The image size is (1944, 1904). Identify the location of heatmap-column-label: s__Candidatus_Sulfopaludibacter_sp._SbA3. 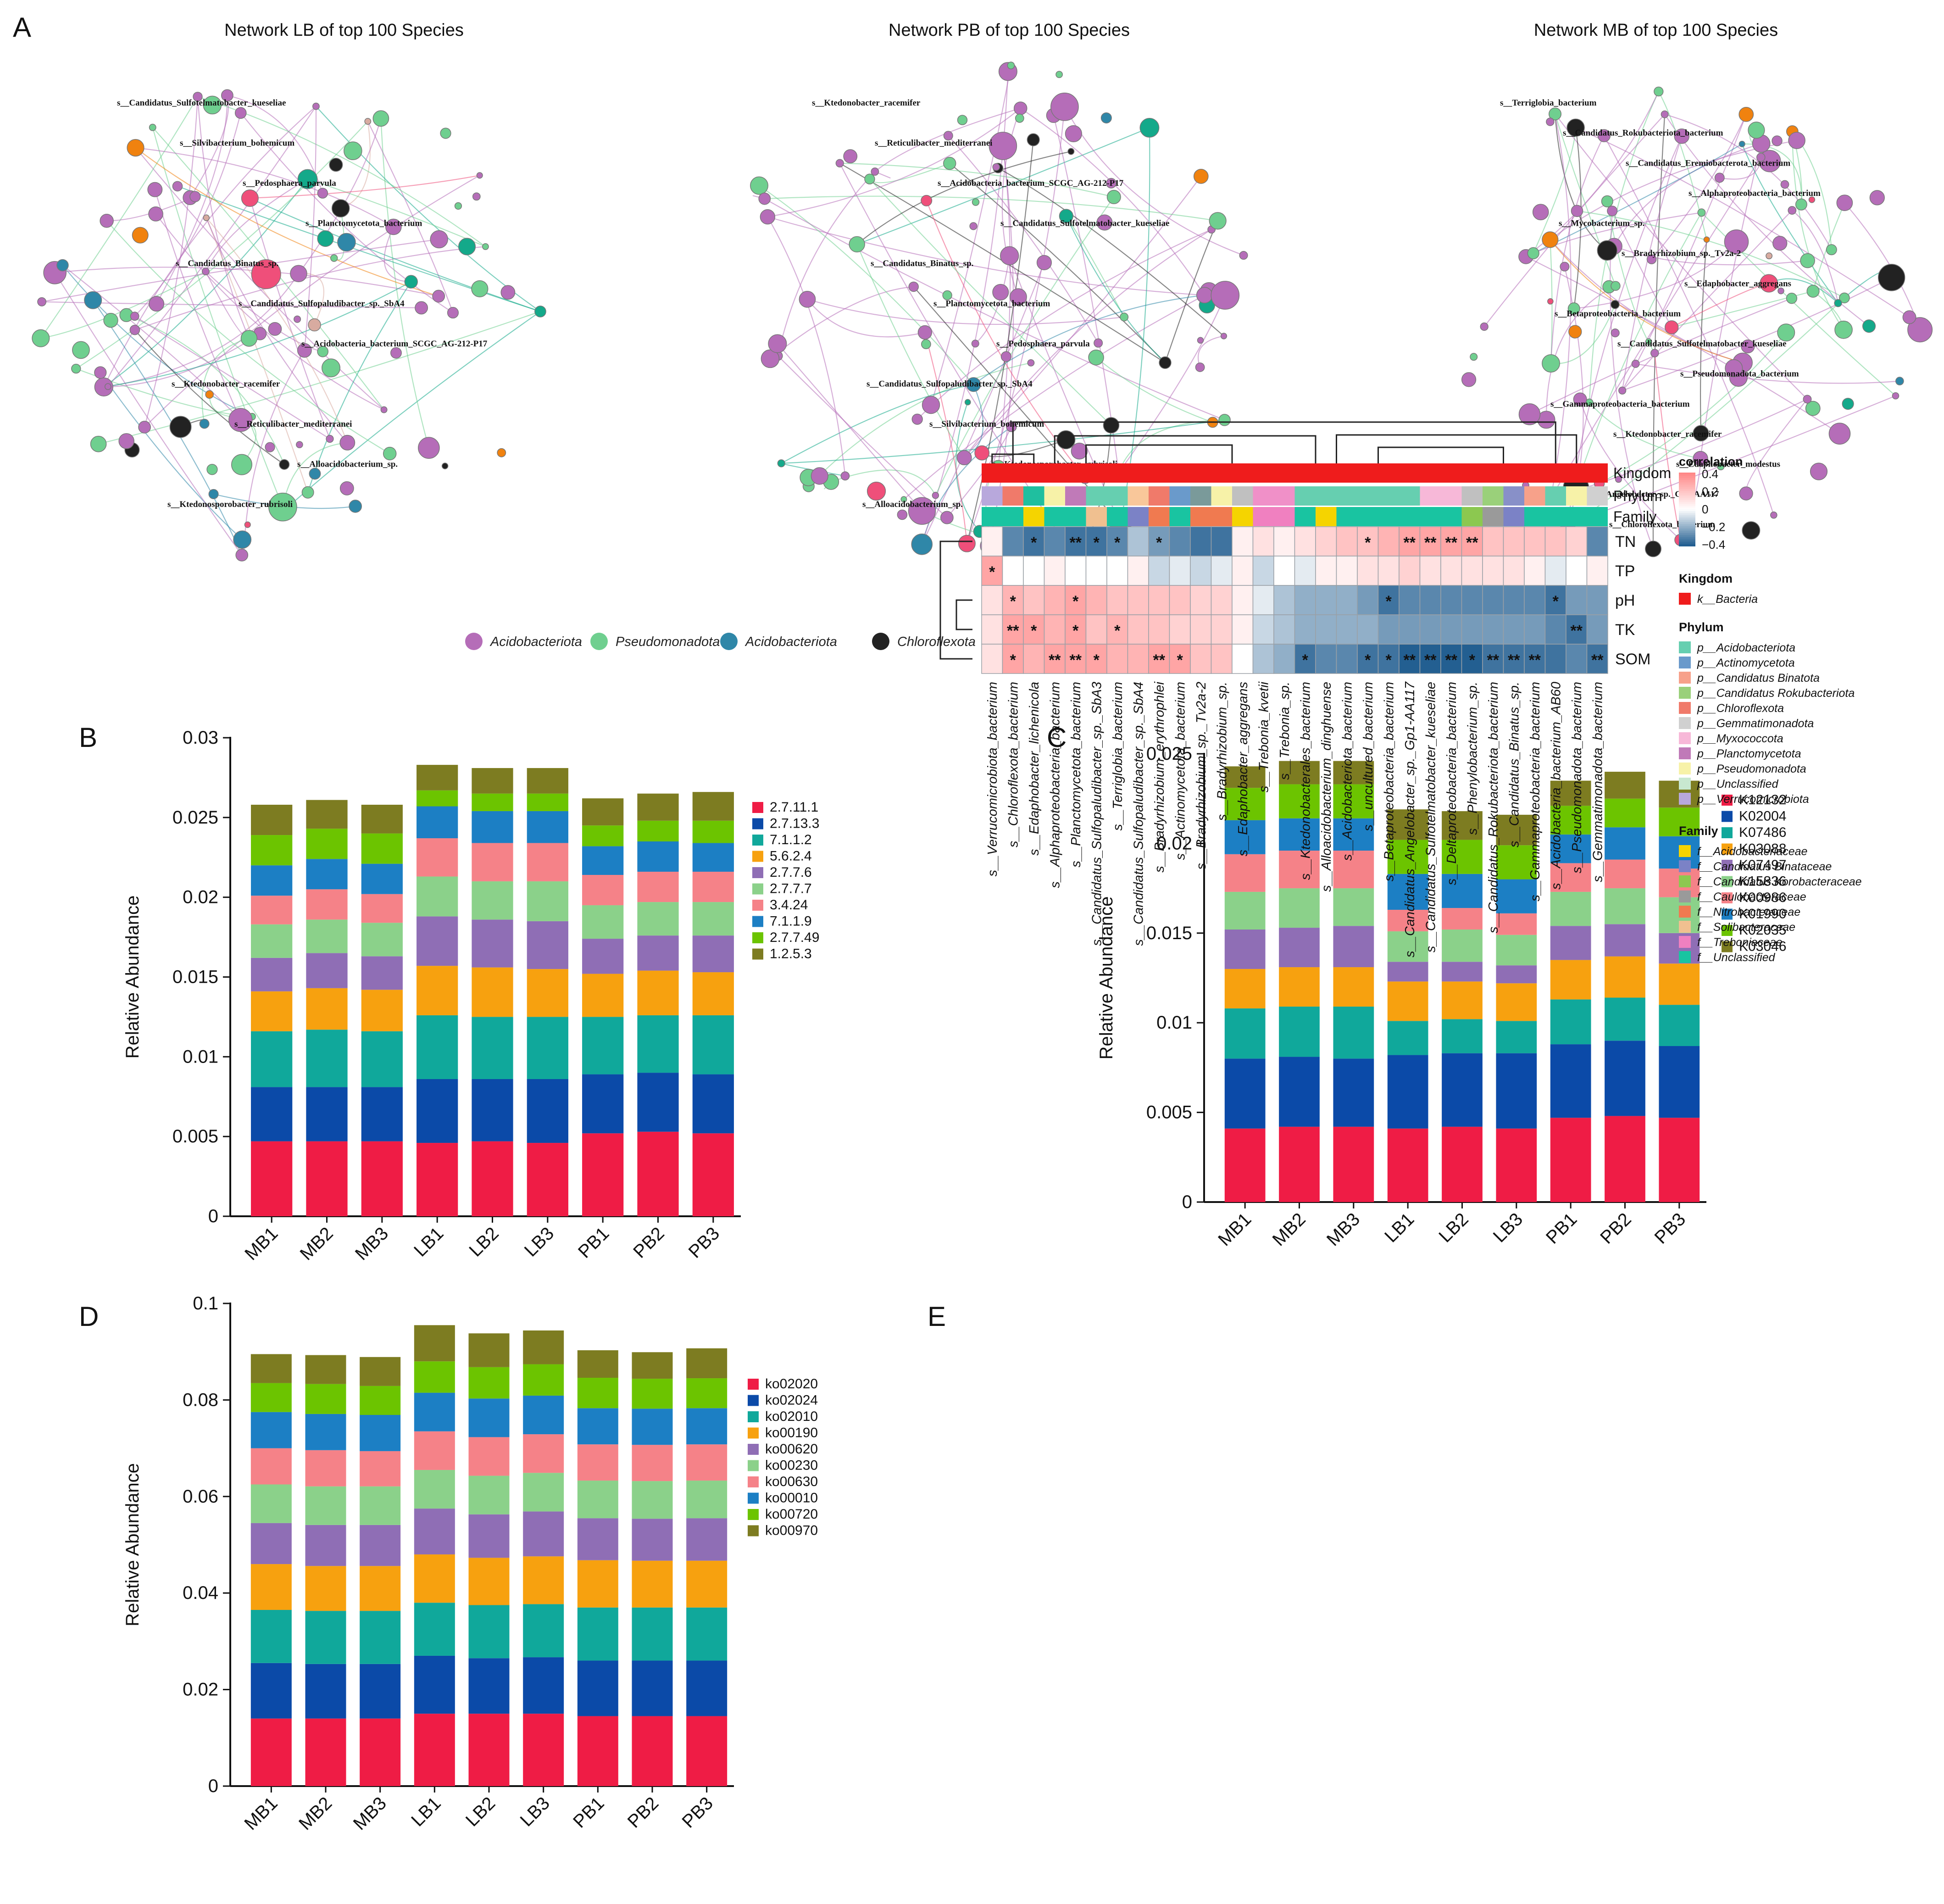
(1096, 814).